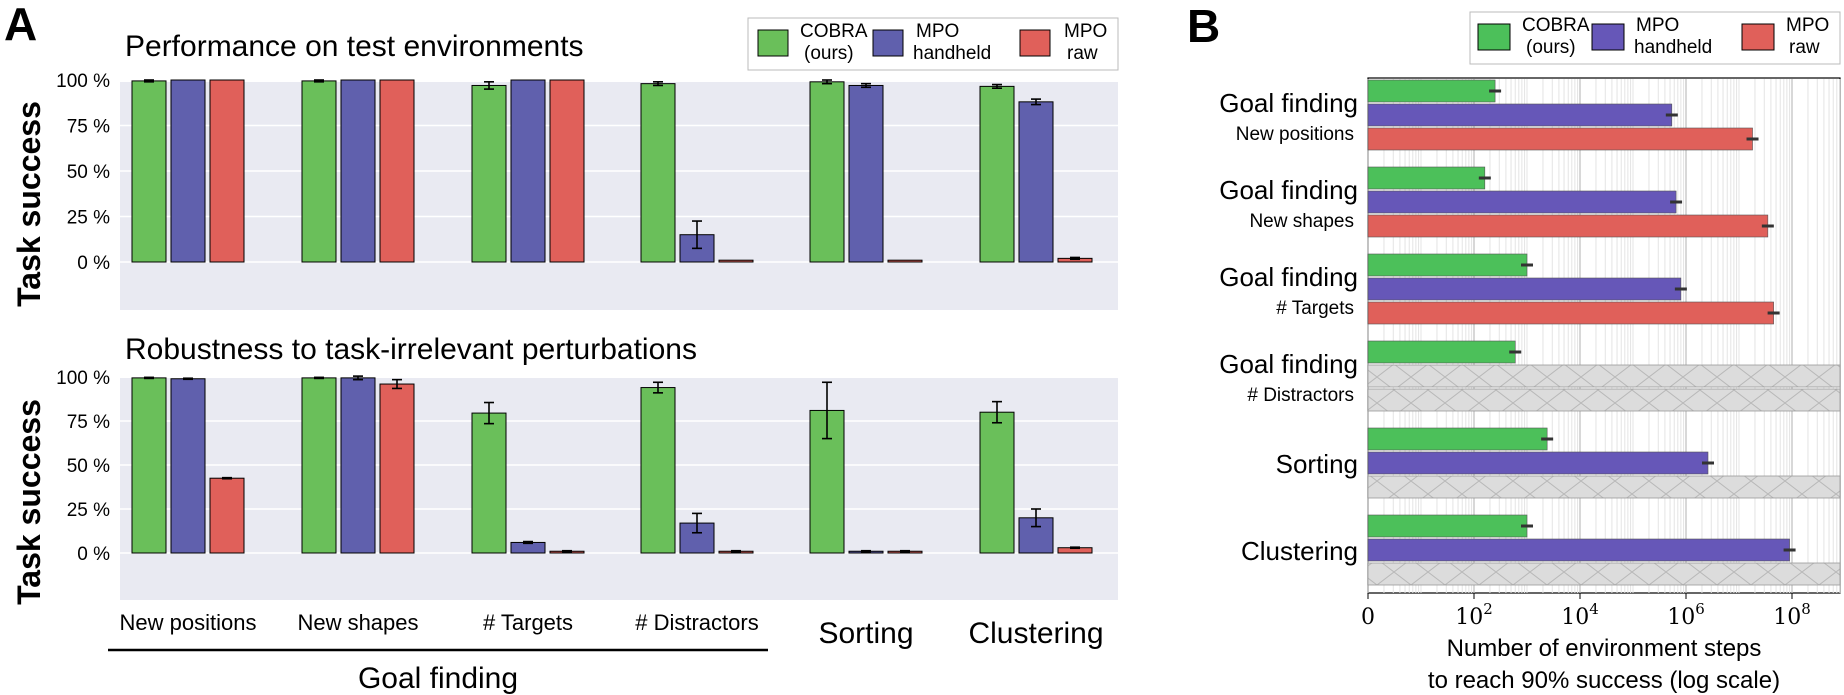  I want to click on panel-b-category-main: Clustering, so click(1299, 551).